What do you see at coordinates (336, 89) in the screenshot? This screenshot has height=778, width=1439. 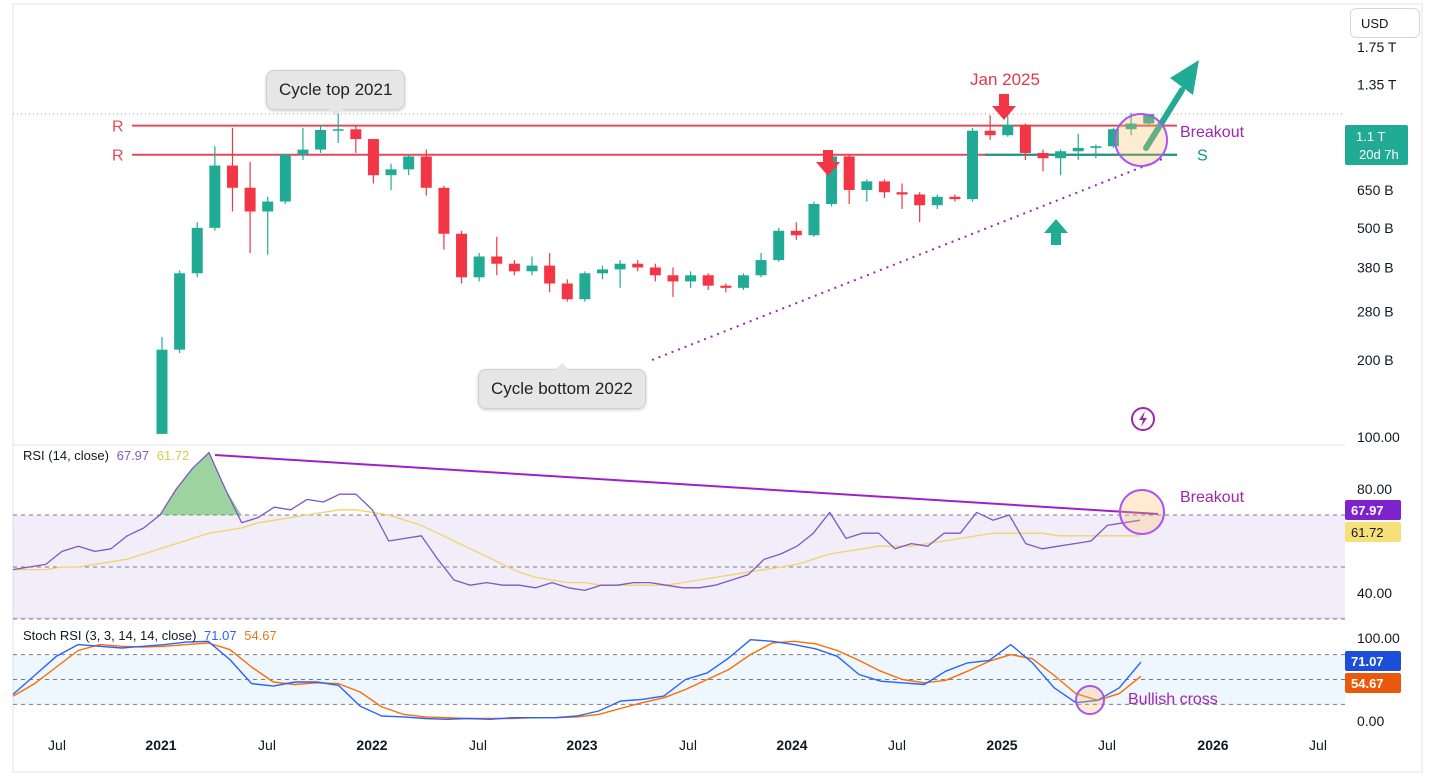 I see `cycle-top-label: Cycle top 2021` at bounding box center [336, 89].